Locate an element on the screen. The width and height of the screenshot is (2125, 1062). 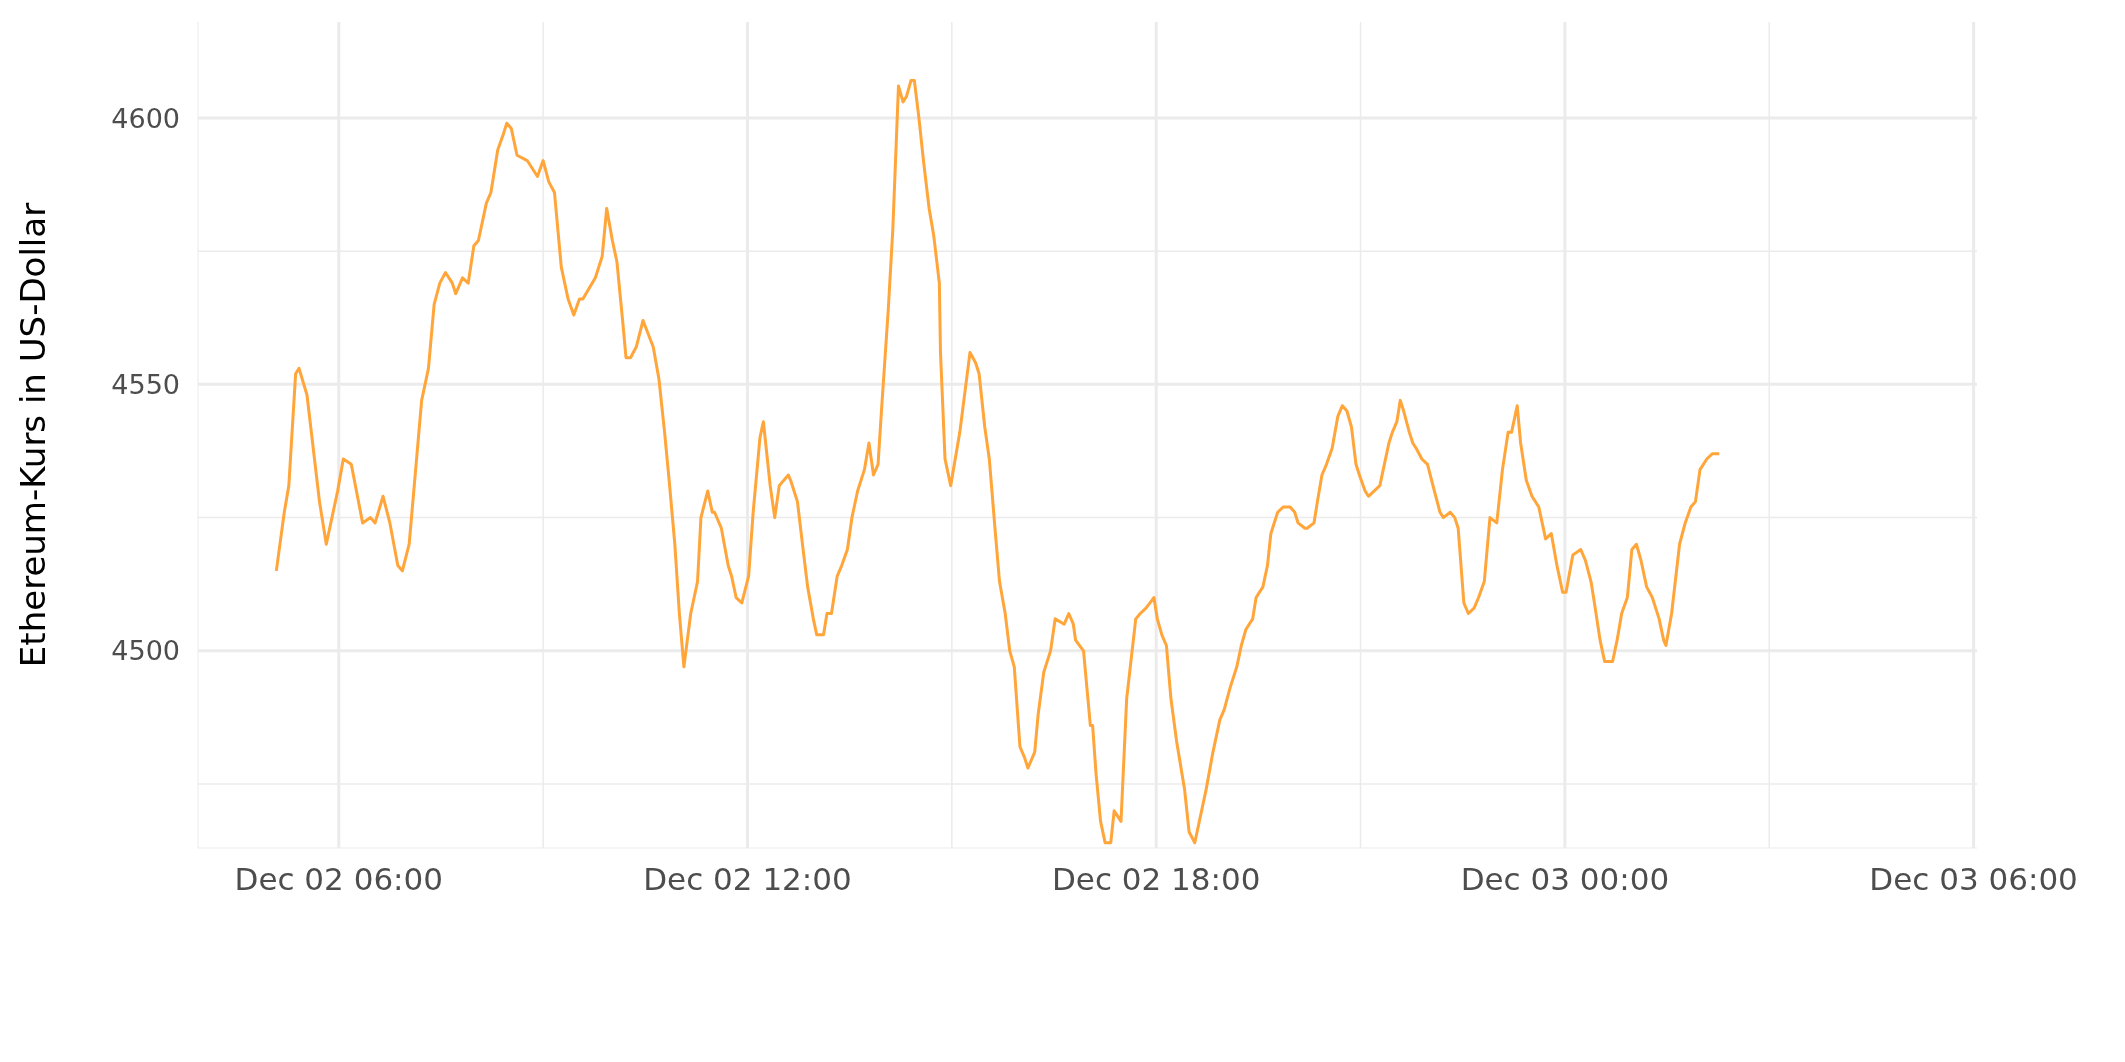
x-tick-label: Dec 03 00:00 is located at coordinates (1565, 879).